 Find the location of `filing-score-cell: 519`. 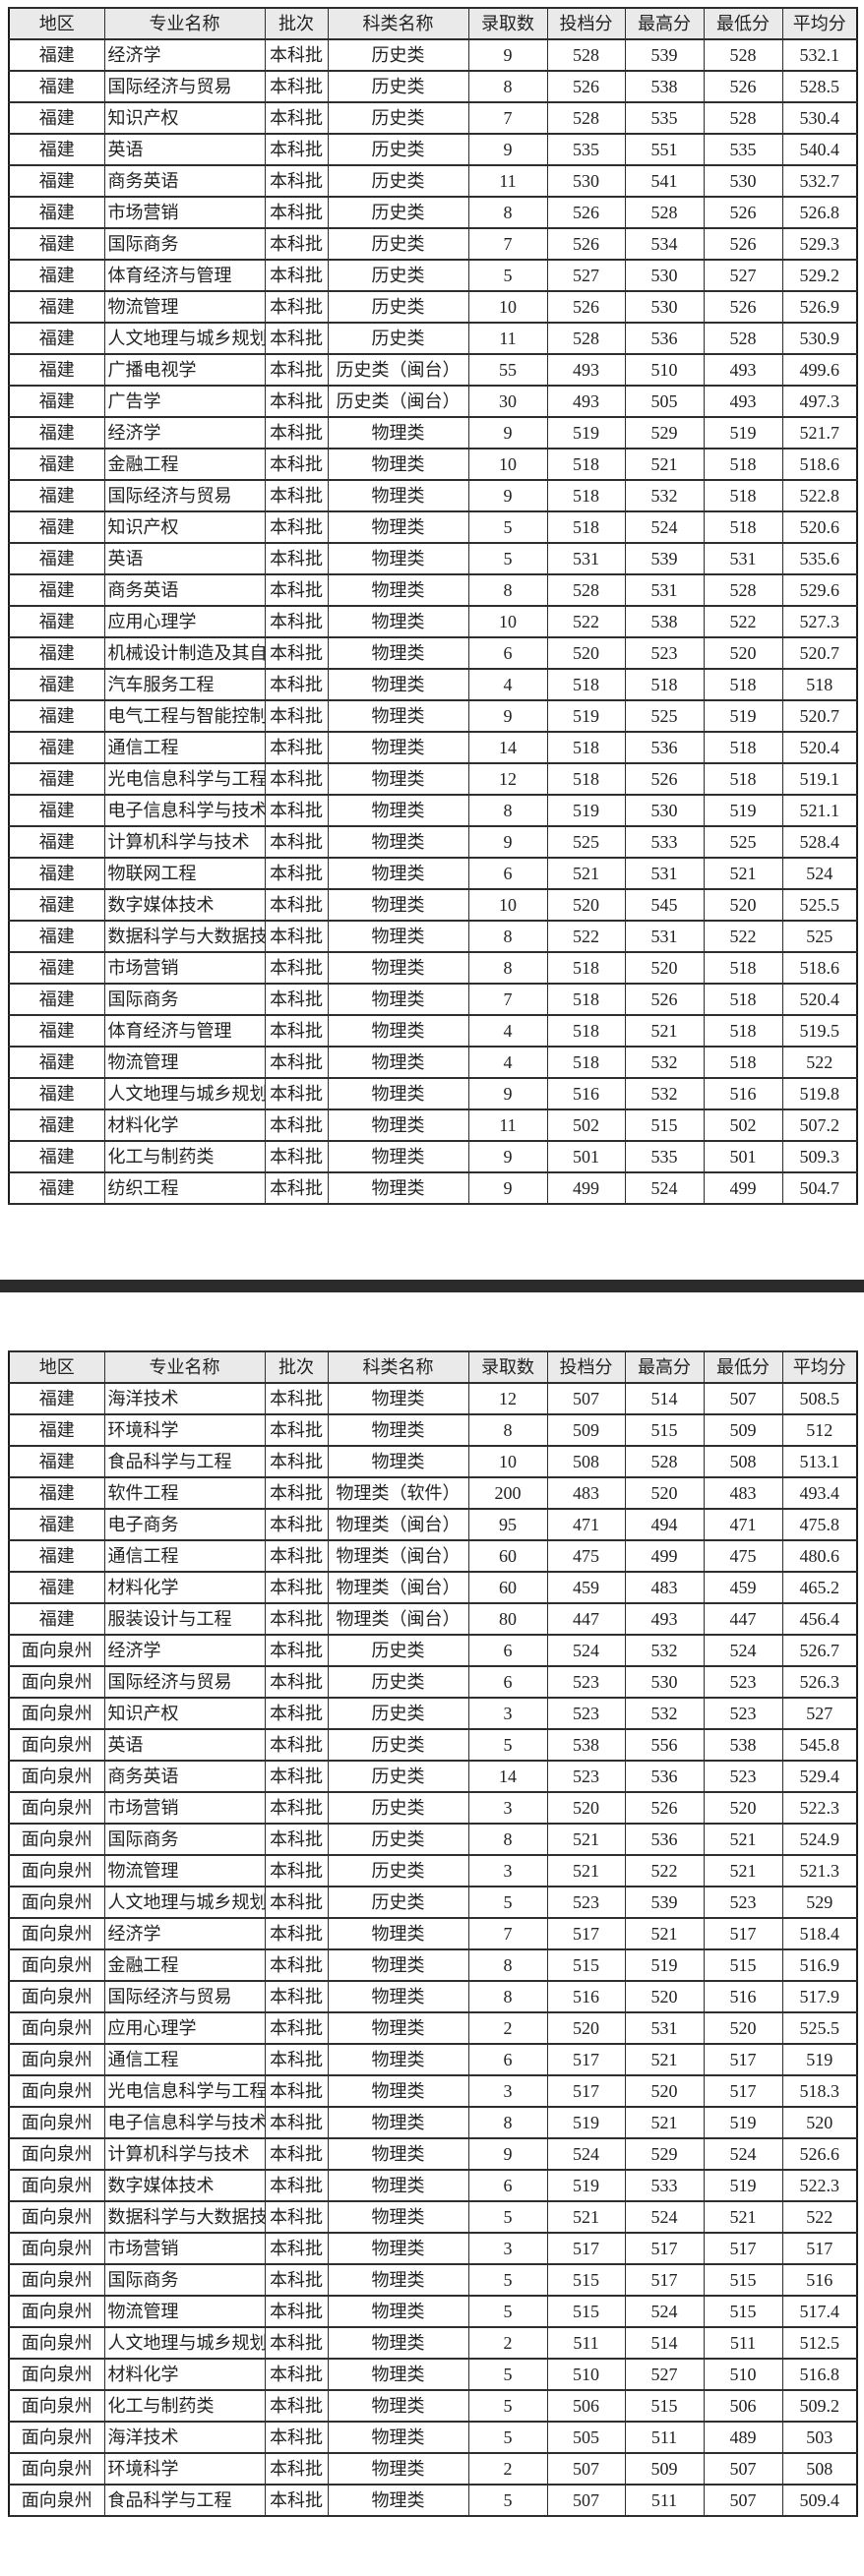

filing-score-cell: 519 is located at coordinates (586, 810).